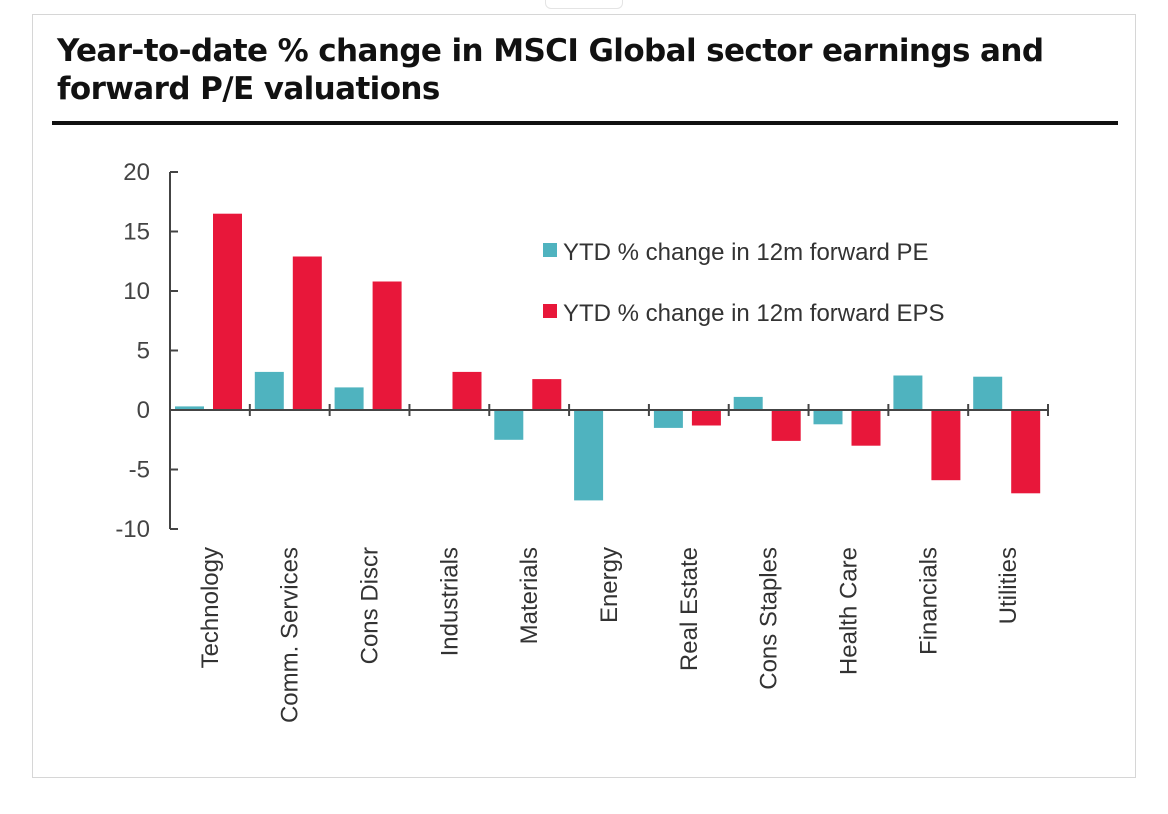 Image resolution: width=1168 pixels, height=814 pixels. I want to click on category-label: Comm. Services, so click(290, 635).